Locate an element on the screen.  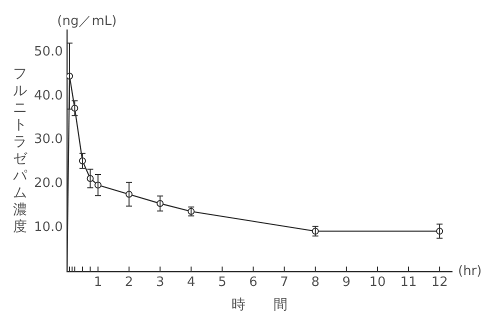
x-tick-label: 8 is located at coordinates (315, 282).